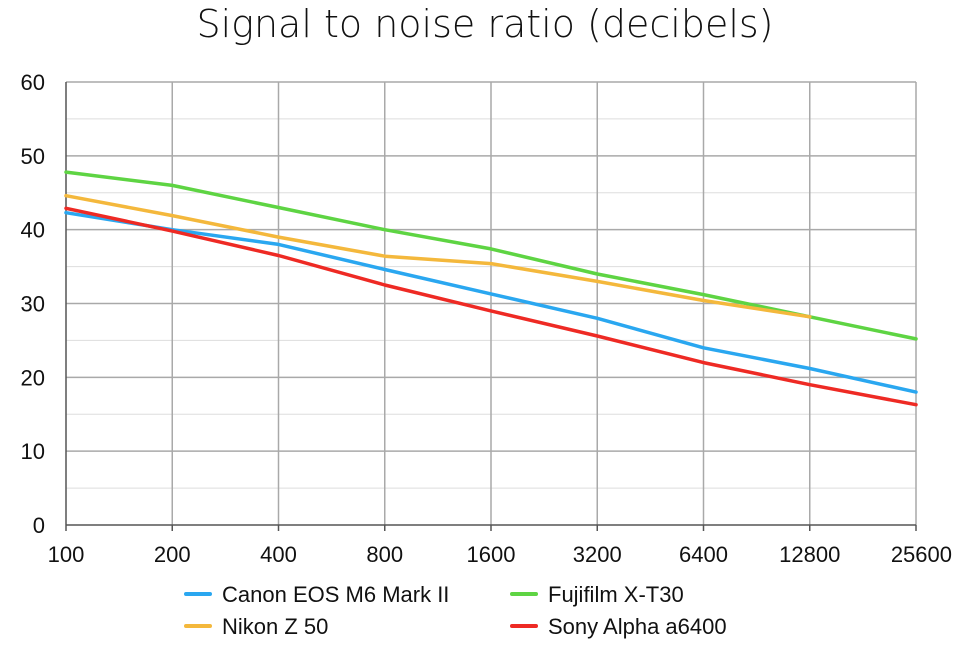  What do you see at coordinates (66, 554) in the screenshot?
I see `x-tick-label: 100` at bounding box center [66, 554].